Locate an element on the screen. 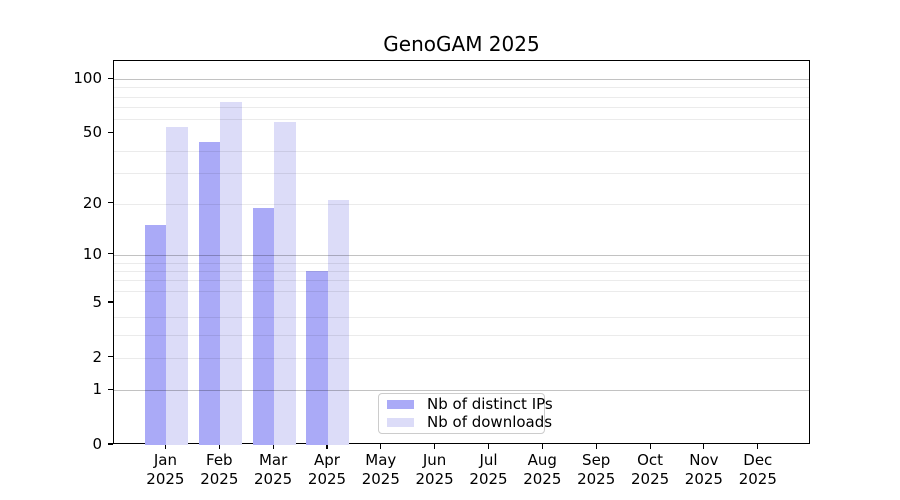  y-tick-label-2: 2 is located at coordinates (97, 356).